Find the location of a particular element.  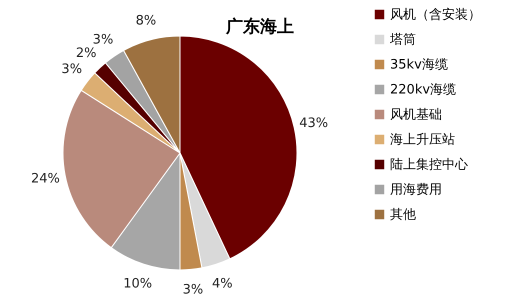

data-label: 2% is located at coordinates (86, 54).